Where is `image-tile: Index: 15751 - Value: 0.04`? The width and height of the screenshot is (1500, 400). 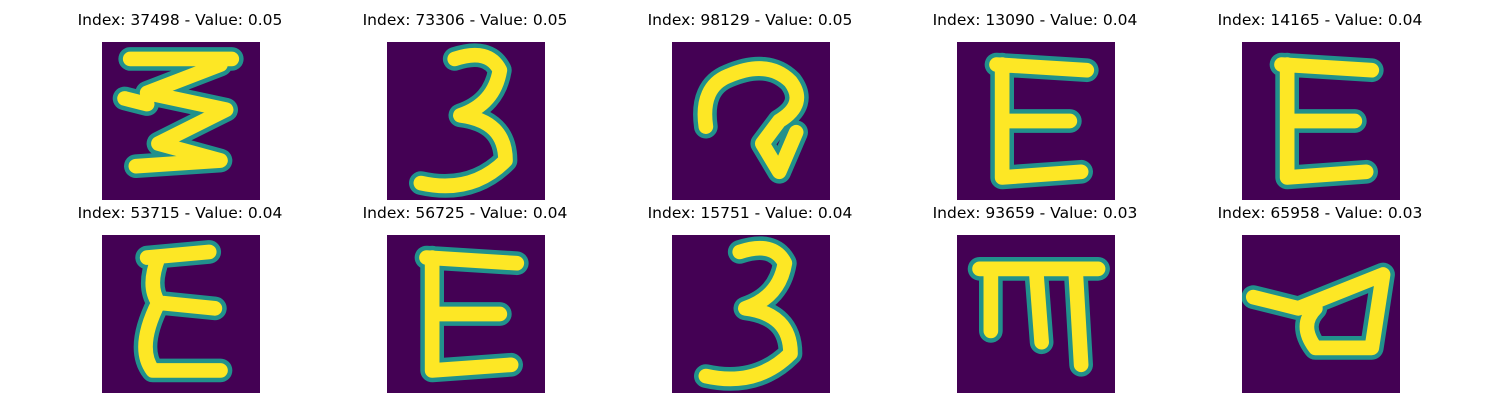 image-tile: Index: 15751 - Value: 0.04 is located at coordinates (750, 297).